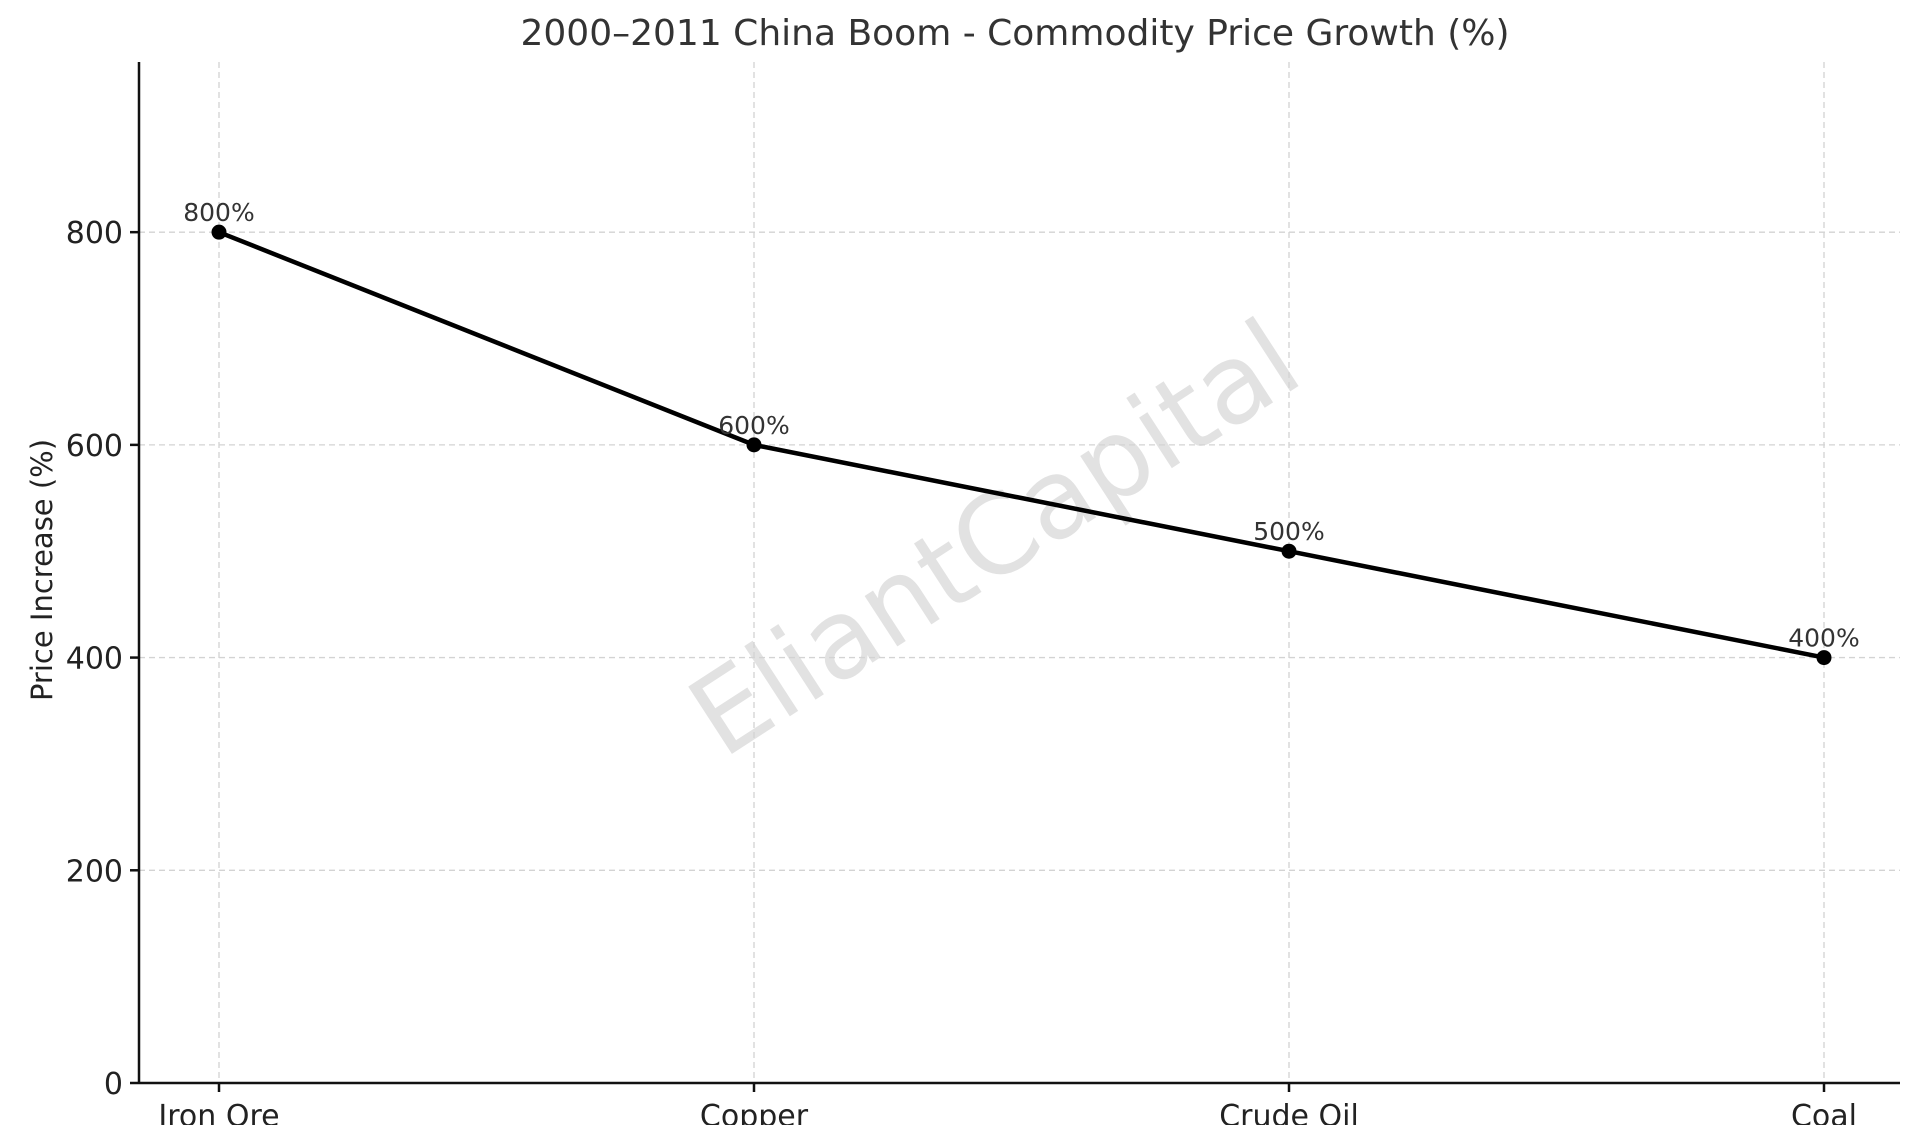 This screenshot has width=1912, height=1125. Describe the element at coordinates (94, 446) in the screenshot. I see `y-tick-label: 600` at that location.